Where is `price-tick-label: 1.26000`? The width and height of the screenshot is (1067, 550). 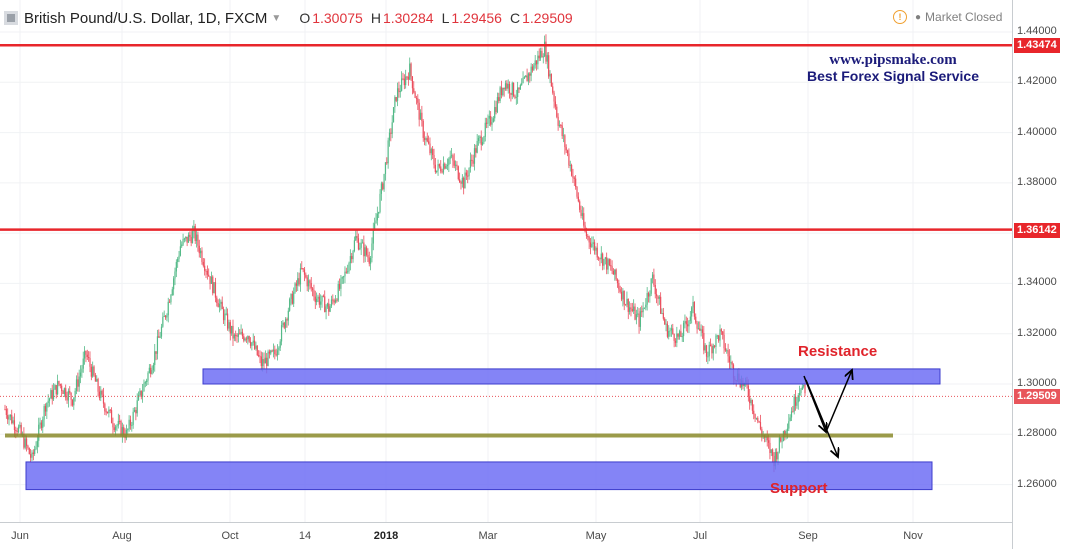 price-tick-label: 1.26000 is located at coordinates (1037, 483).